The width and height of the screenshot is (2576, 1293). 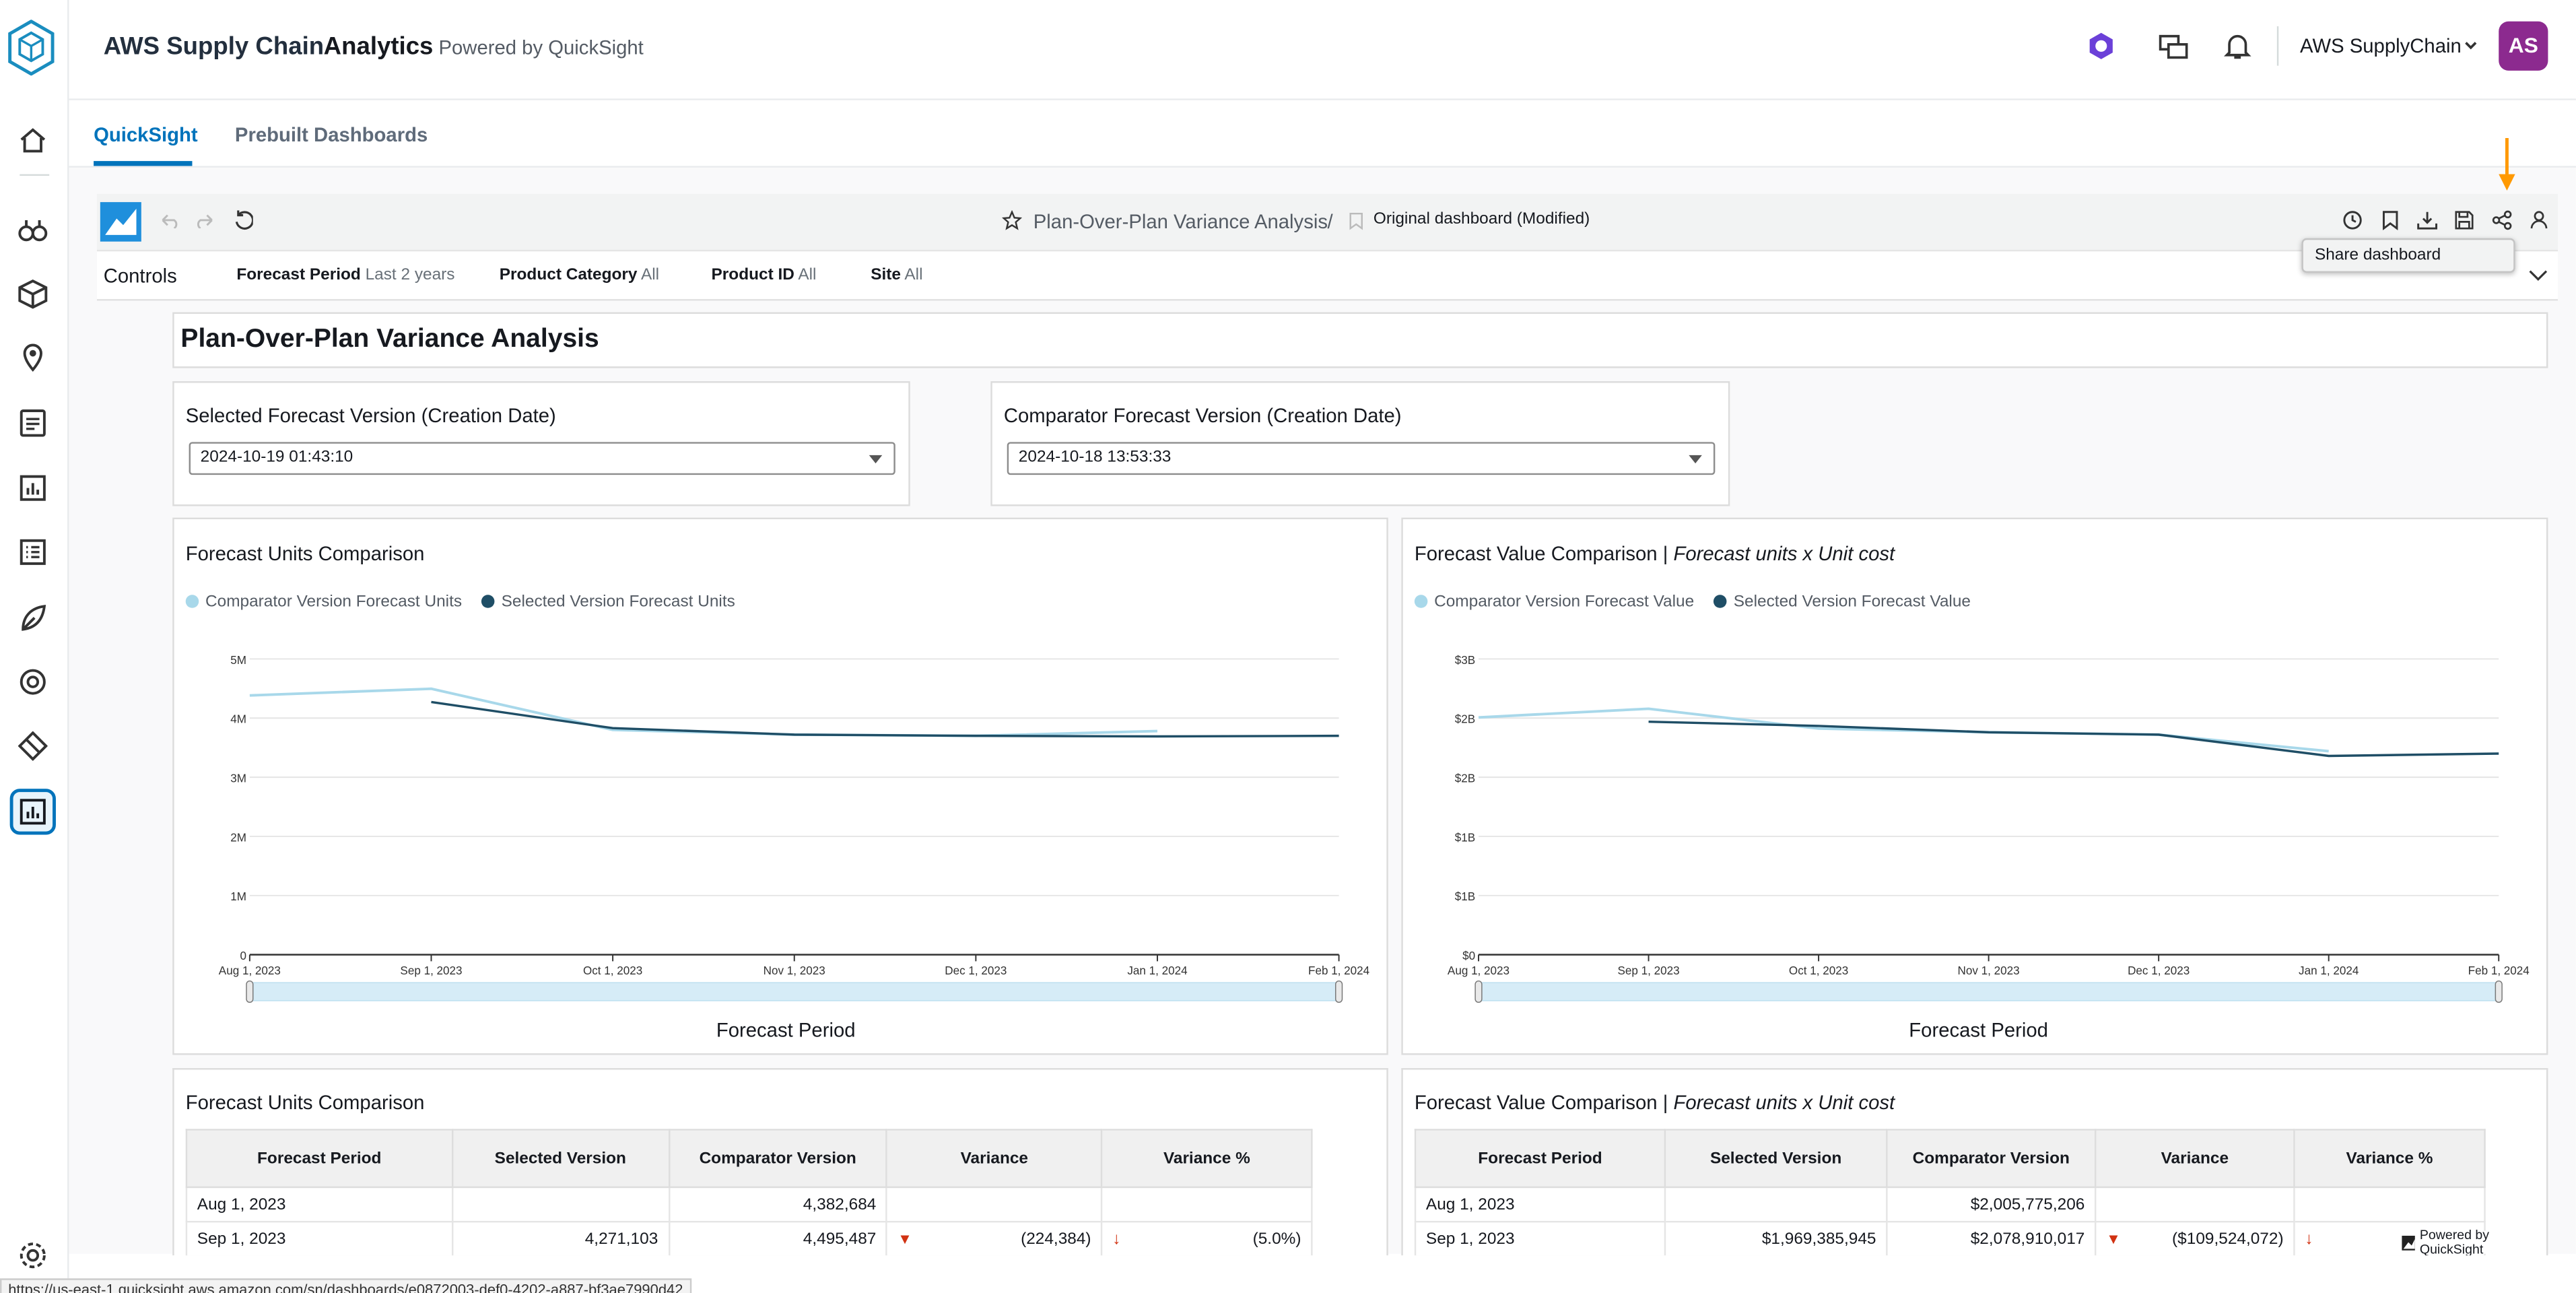 I want to click on home-icon, so click(x=33, y=140).